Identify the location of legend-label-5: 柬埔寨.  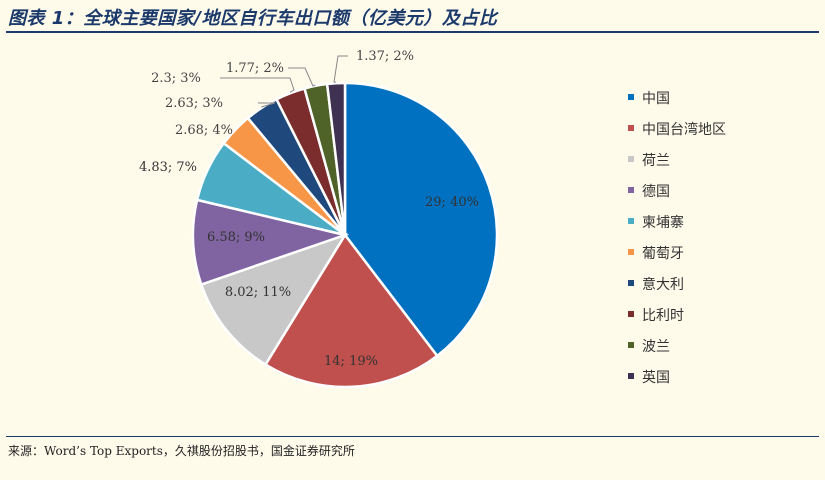
(663, 222).